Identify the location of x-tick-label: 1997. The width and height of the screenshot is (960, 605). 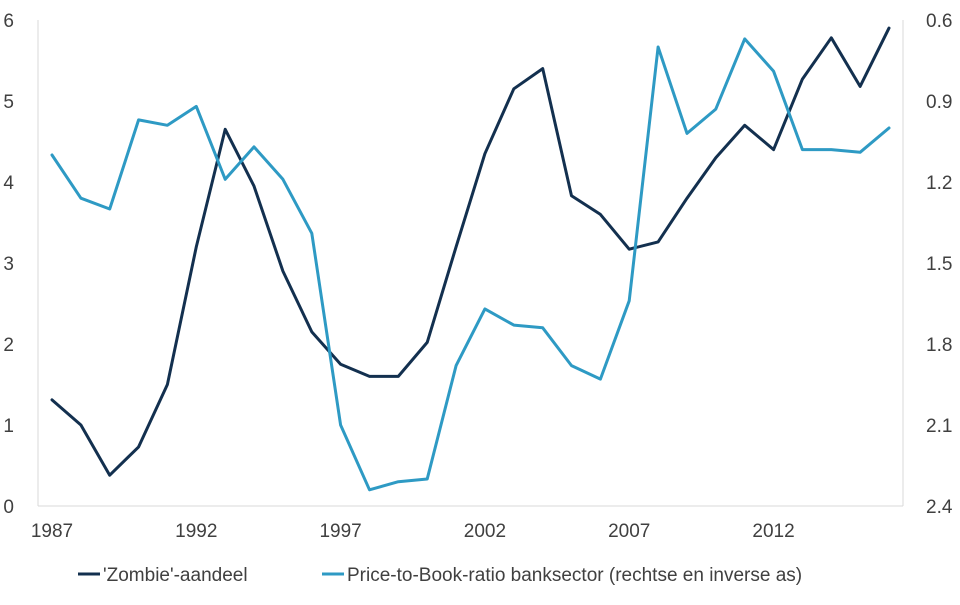
(340, 531).